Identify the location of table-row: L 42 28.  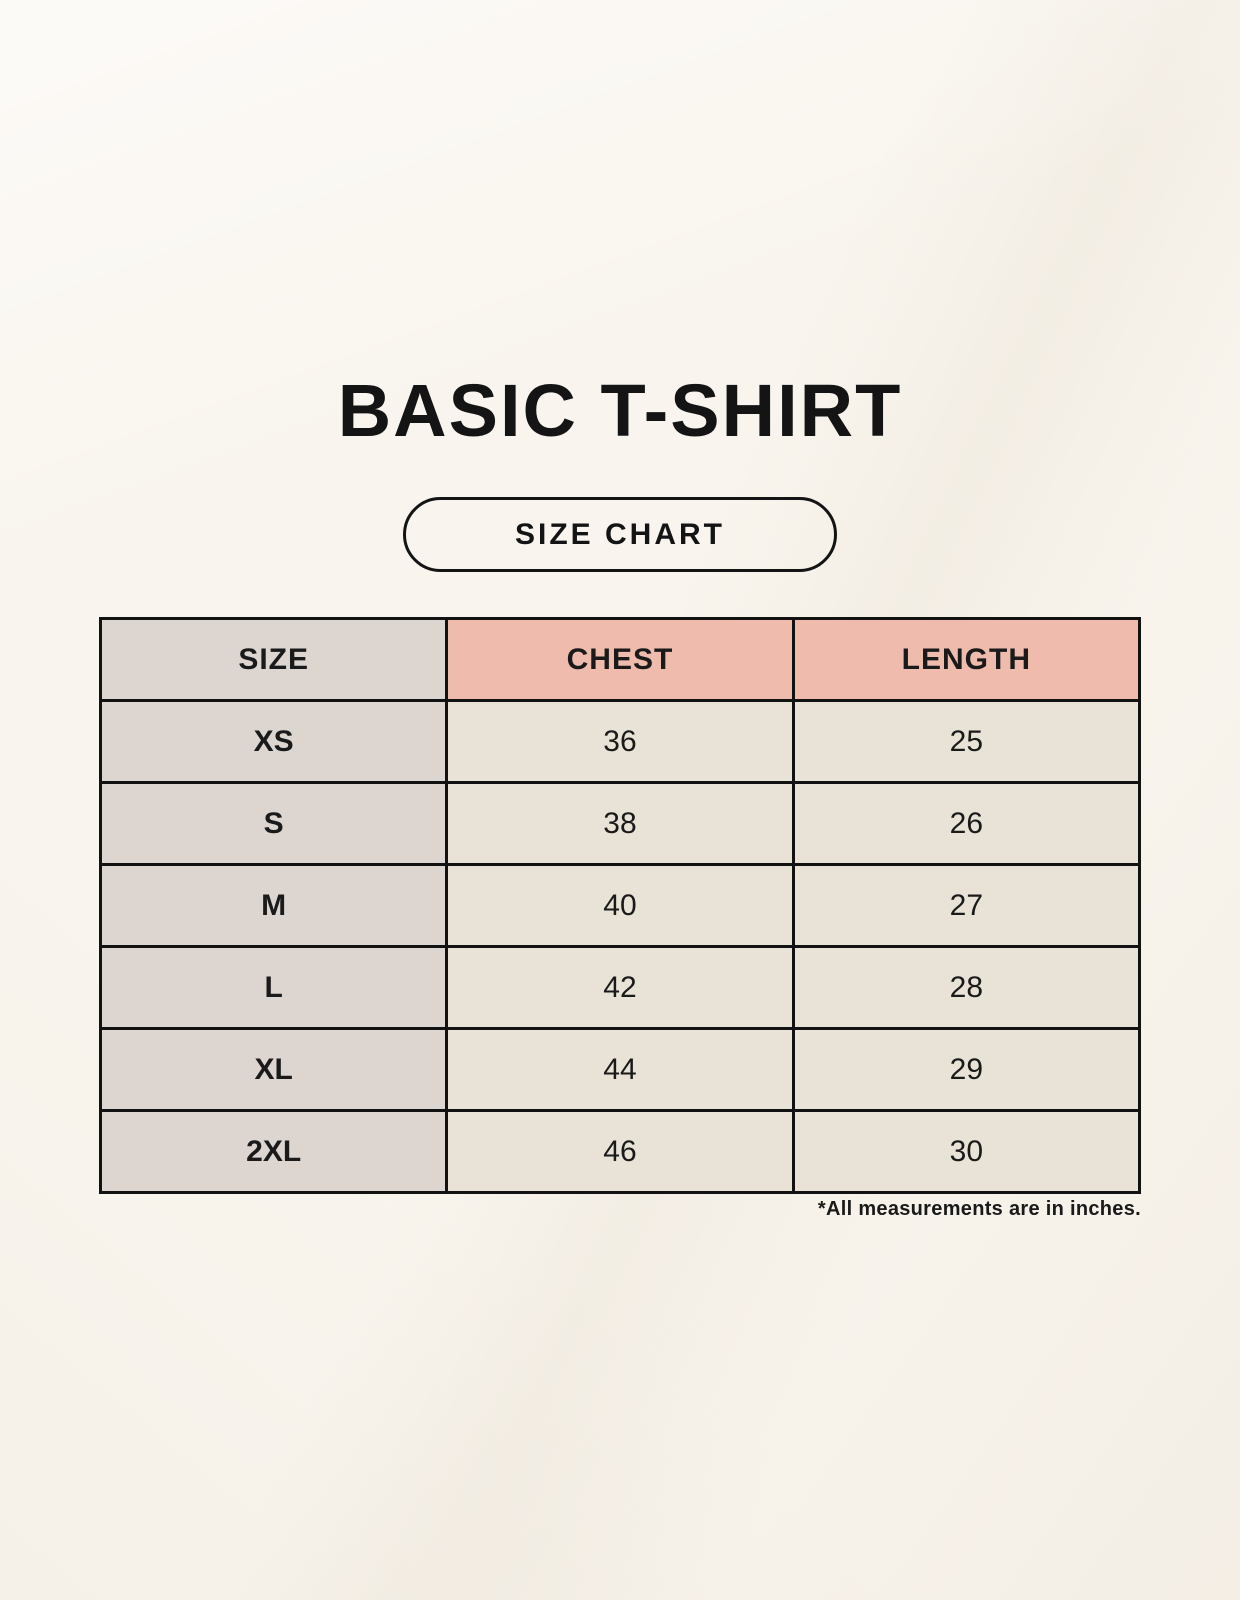
(620, 987).